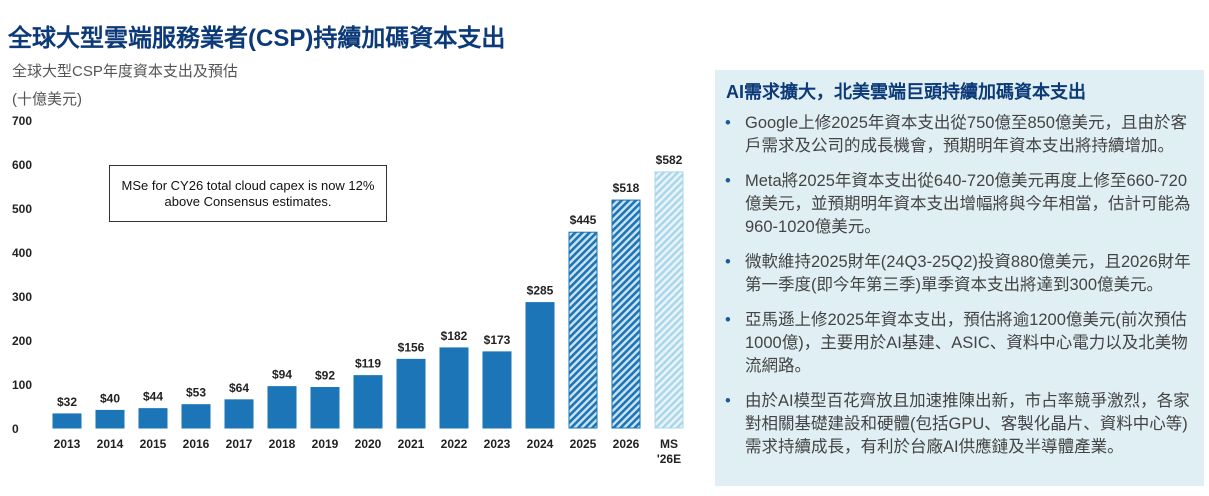 This screenshot has height=496, width=1209. What do you see at coordinates (626, 314) in the screenshot?
I see `bar-2026` at bounding box center [626, 314].